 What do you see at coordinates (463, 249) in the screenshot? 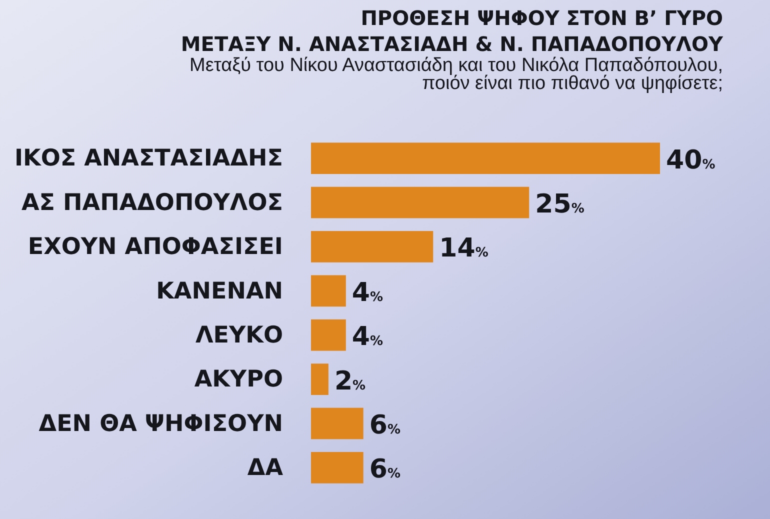
I see `data-label: 14%` at bounding box center [463, 249].